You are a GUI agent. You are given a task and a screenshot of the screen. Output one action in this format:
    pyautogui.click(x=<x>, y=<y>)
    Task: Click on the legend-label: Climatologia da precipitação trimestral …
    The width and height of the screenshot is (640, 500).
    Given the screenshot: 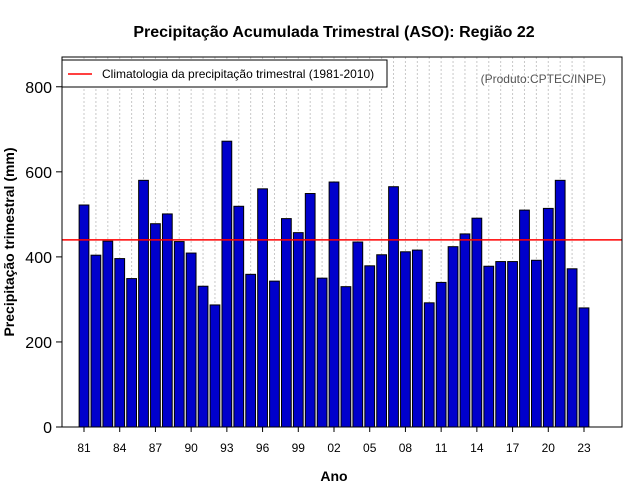 What is the action you would take?
    pyautogui.click(x=238, y=74)
    